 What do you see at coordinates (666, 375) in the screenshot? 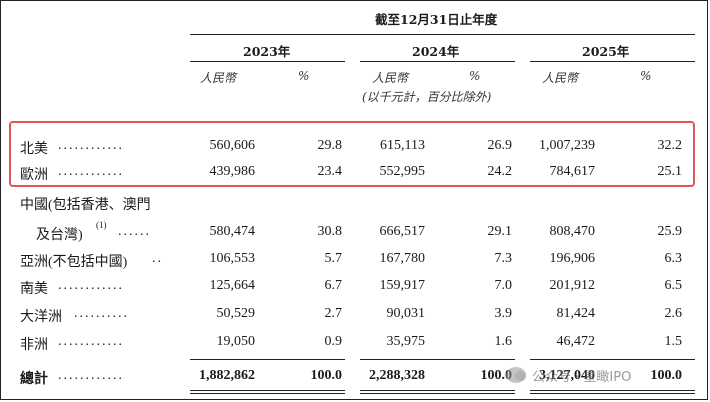
I see `total-percent-2025: 100.0` at bounding box center [666, 375].